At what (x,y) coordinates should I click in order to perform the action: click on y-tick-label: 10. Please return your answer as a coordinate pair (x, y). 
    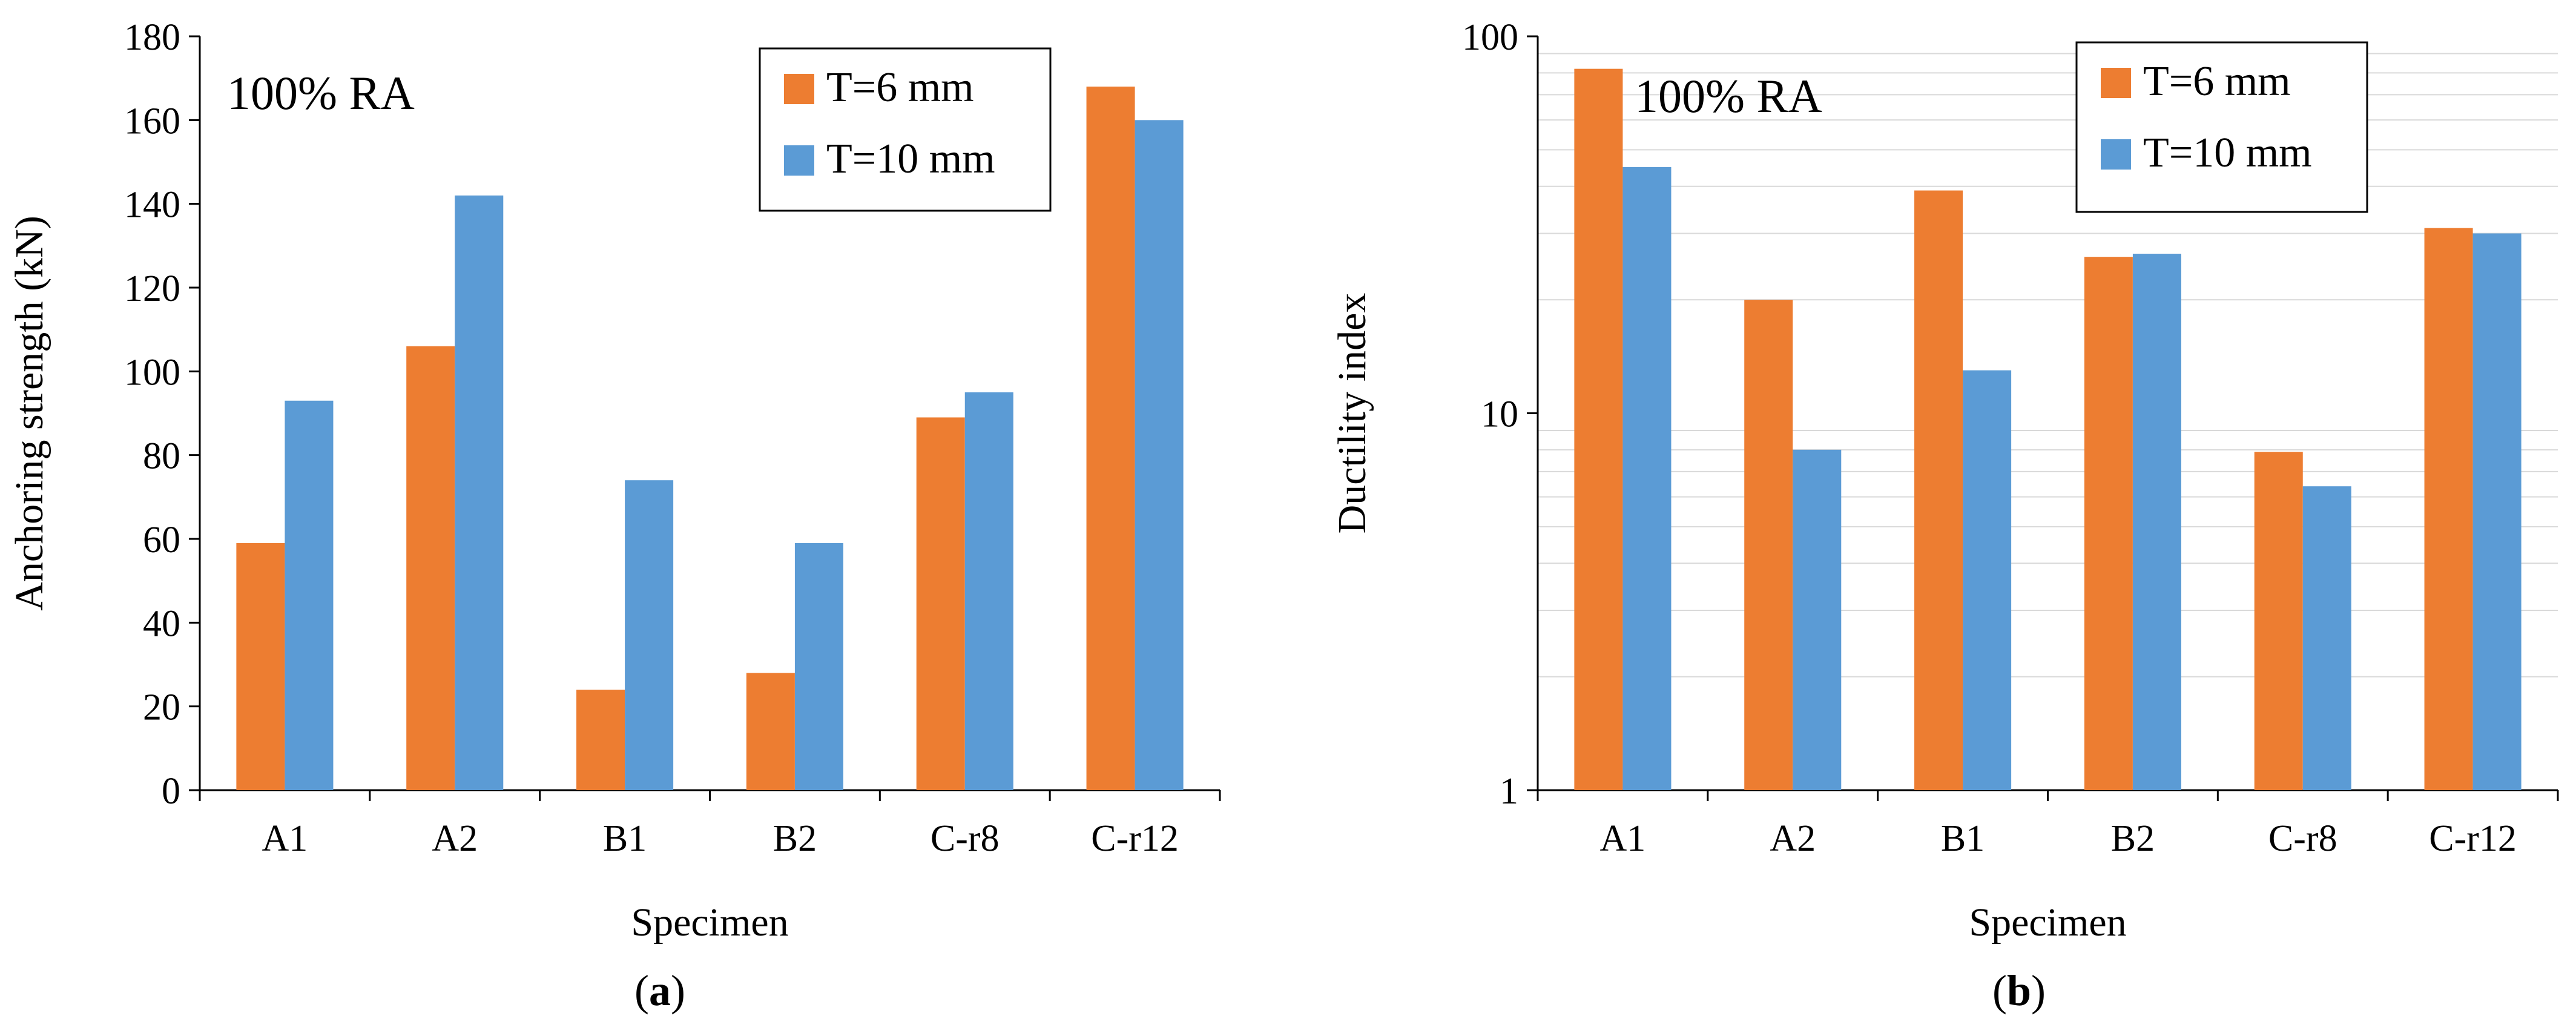
    Looking at the image, I should click on (1499, 415).